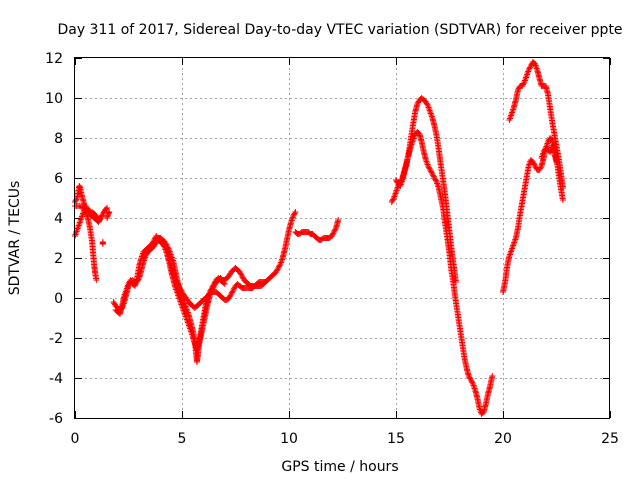 The height and width of the screenshot is (480, 640). Describe the element at coordinates (339, 467) in the screenshot. I see `x-axis-title: GPS time / hours` at that location.